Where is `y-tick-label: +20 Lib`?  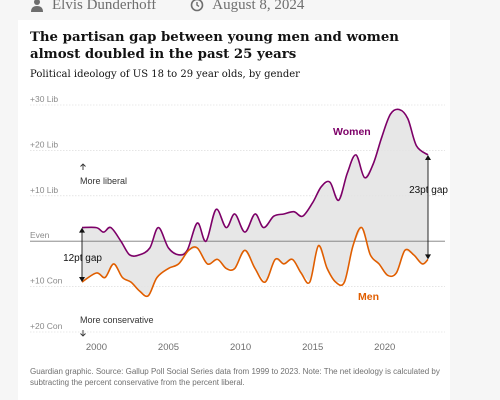 y-tick-label: +20 Lib is located at coordinates (44, 144).